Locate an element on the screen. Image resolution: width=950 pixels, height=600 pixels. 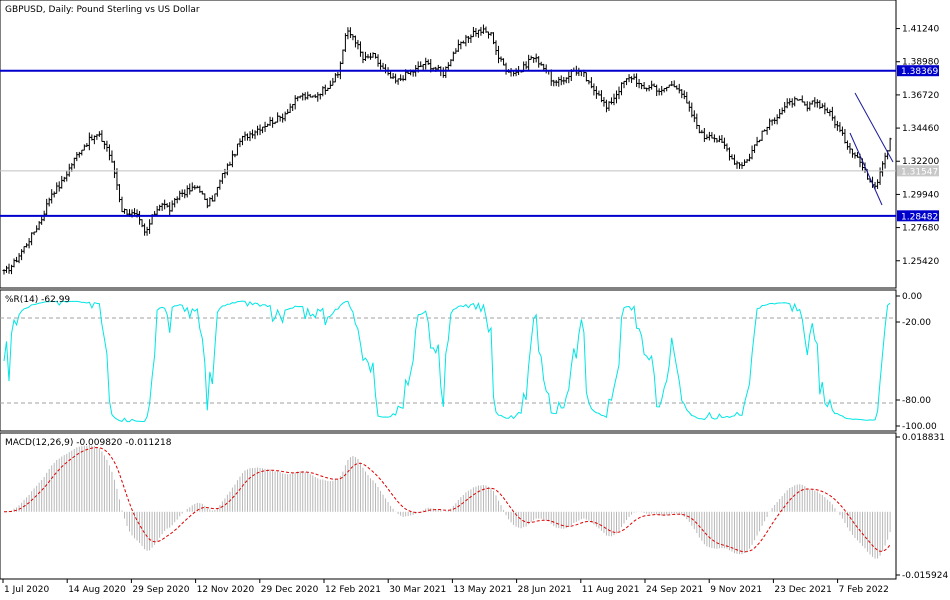
time-tick-label: 30 Mar 2021 is located at coordinates (417, 590).